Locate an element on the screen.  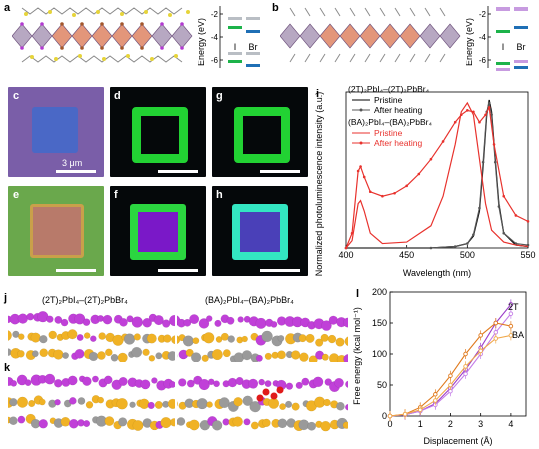
micrograph-h is located at coordinates (260, 231).